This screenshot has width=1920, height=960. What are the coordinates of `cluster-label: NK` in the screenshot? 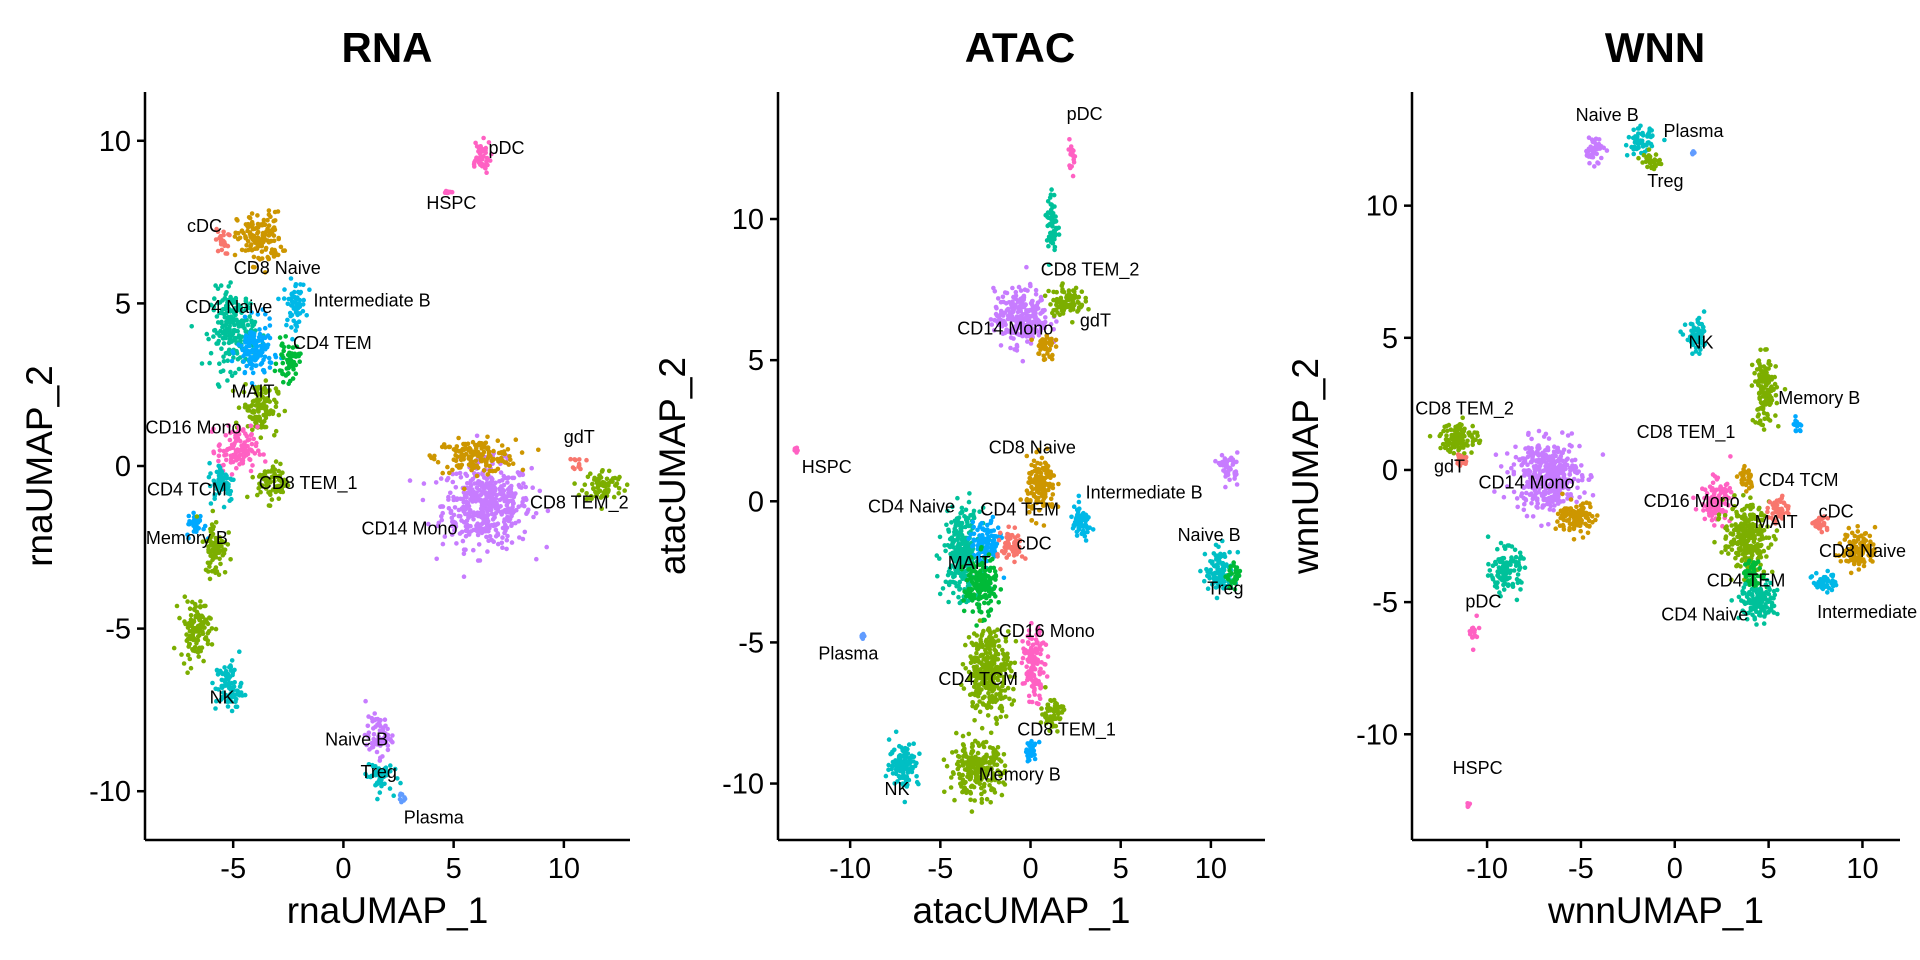 It's located at (222, 697).